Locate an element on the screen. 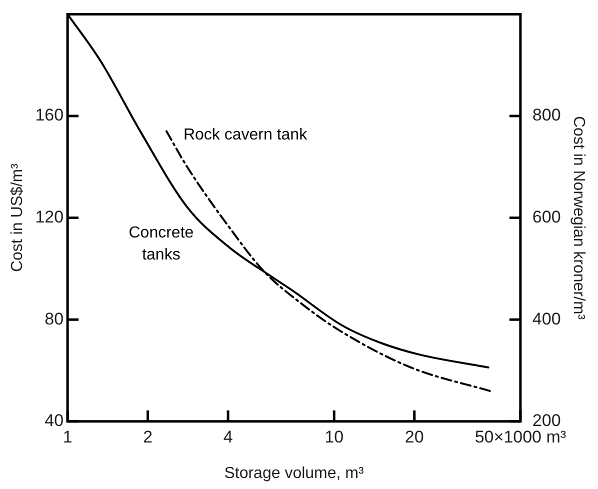  y2-tick-label: 800 is located at coordinates (546, 115).